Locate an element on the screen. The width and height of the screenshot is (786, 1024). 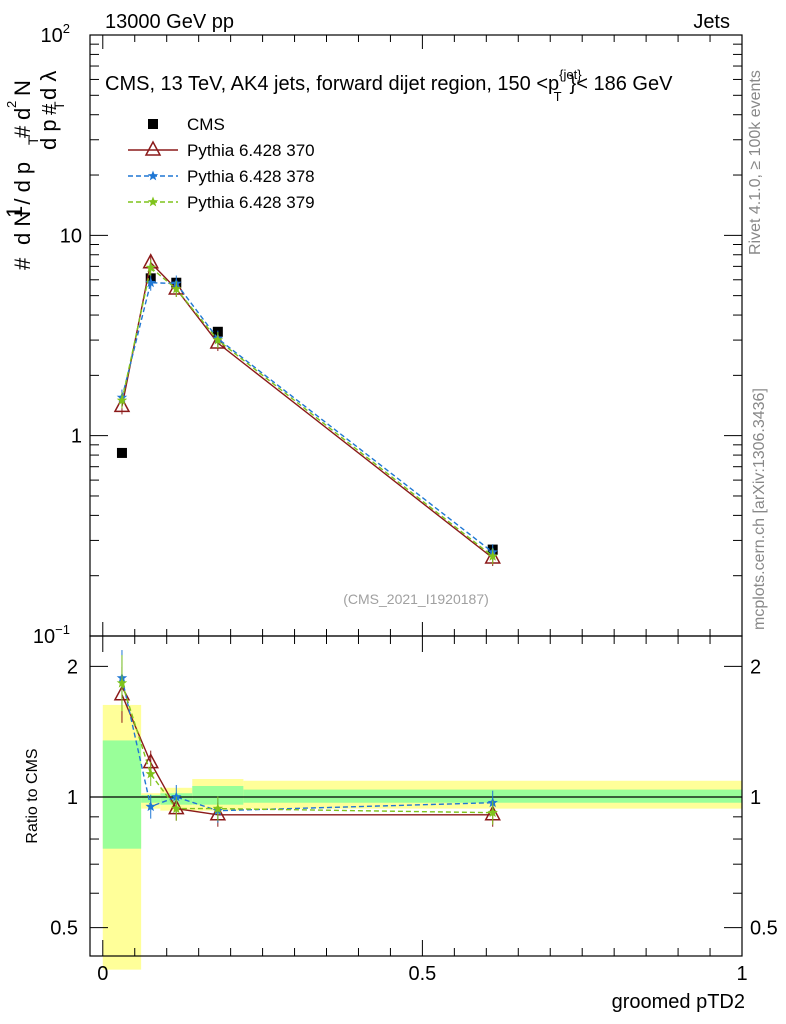
legend-label-p370: Pythia 6.428 370 is located at coordinates (251, 150).